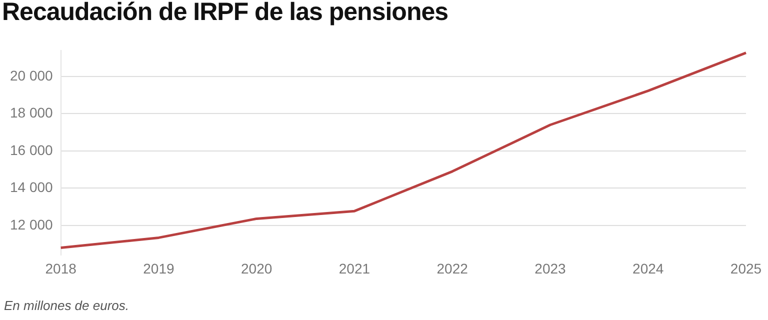 The height and width of the screenshot is (320, 768). I want to click on x-tick-label: 2024, so click(648, 268).